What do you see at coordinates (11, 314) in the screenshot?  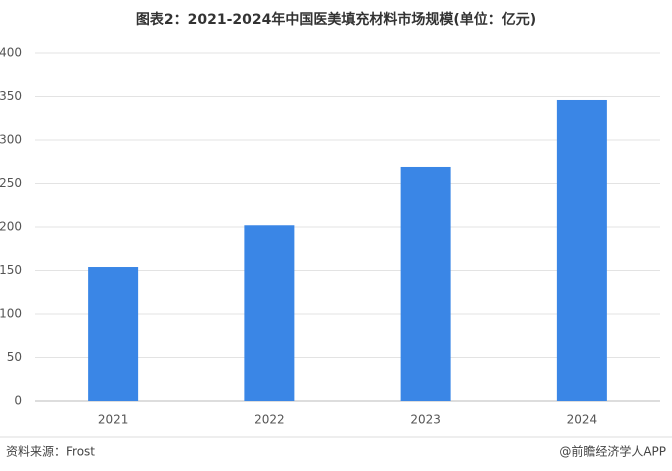 I see `y-tick-label: 100` at bounding box center [11, 314].